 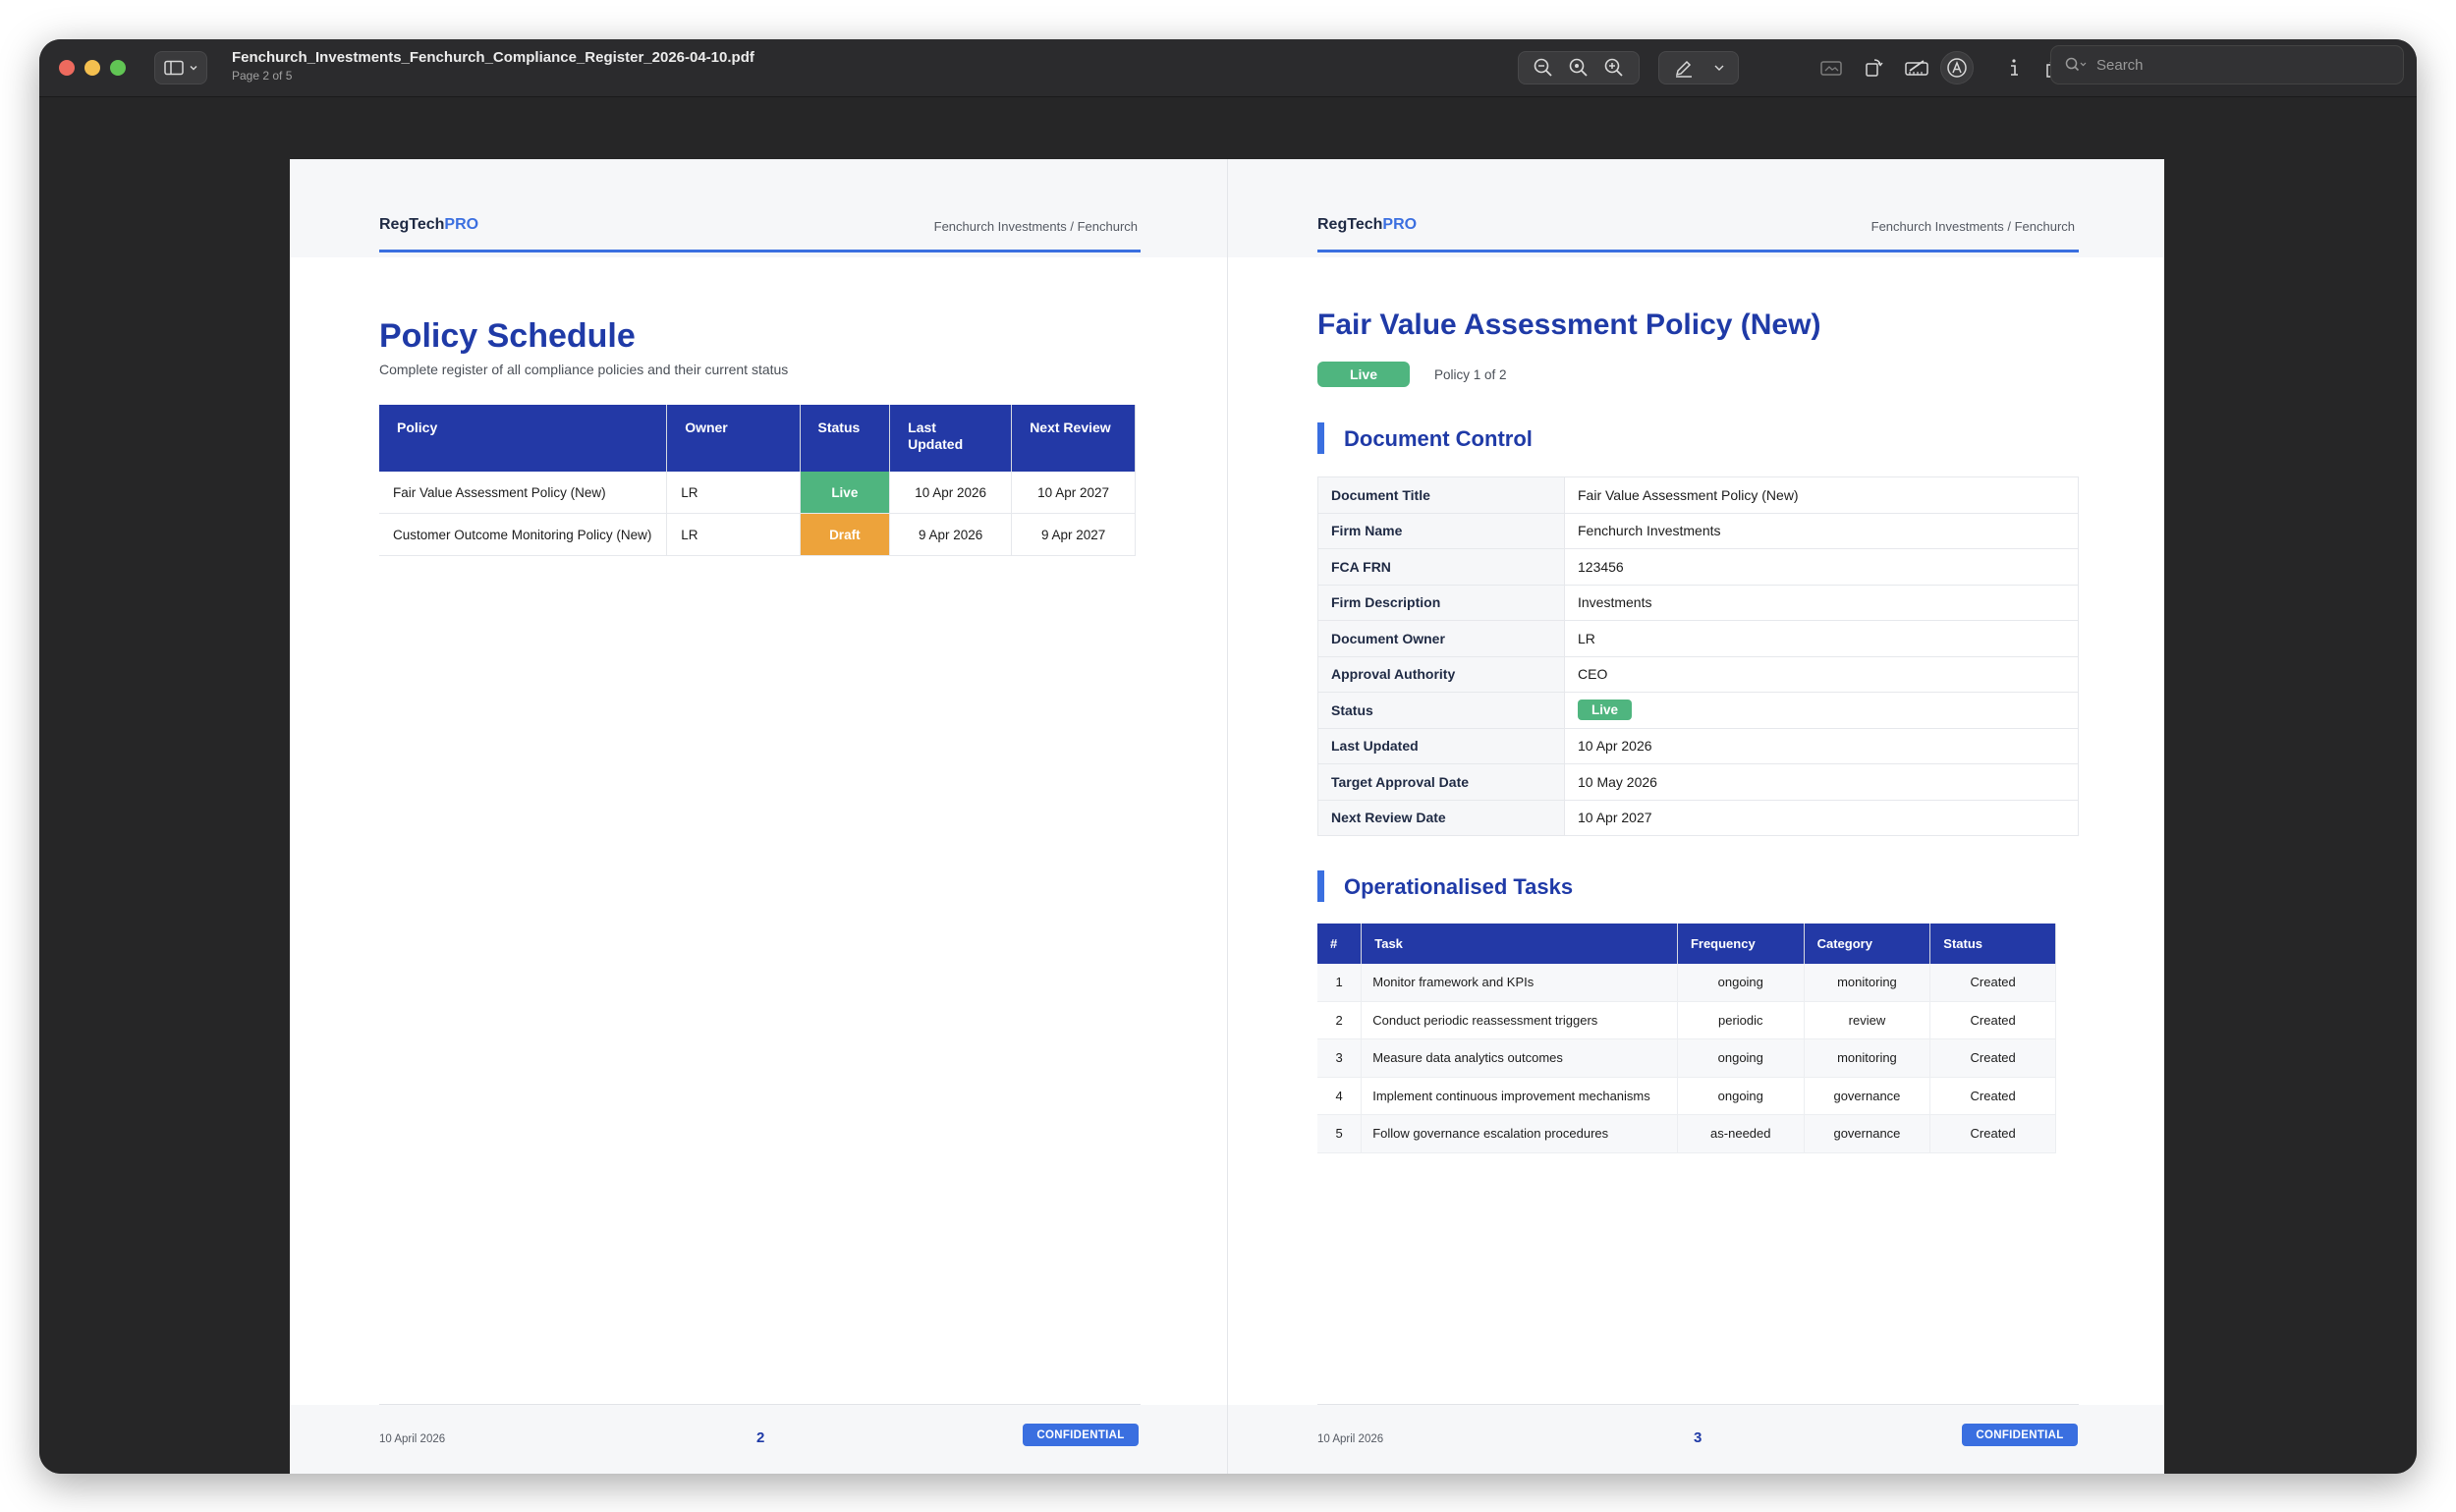 What do you see at coordinates (1471, 374) in the screenshot?
I see `policy-count: Policy 1 of 2` at bounding box center [1471, 374].